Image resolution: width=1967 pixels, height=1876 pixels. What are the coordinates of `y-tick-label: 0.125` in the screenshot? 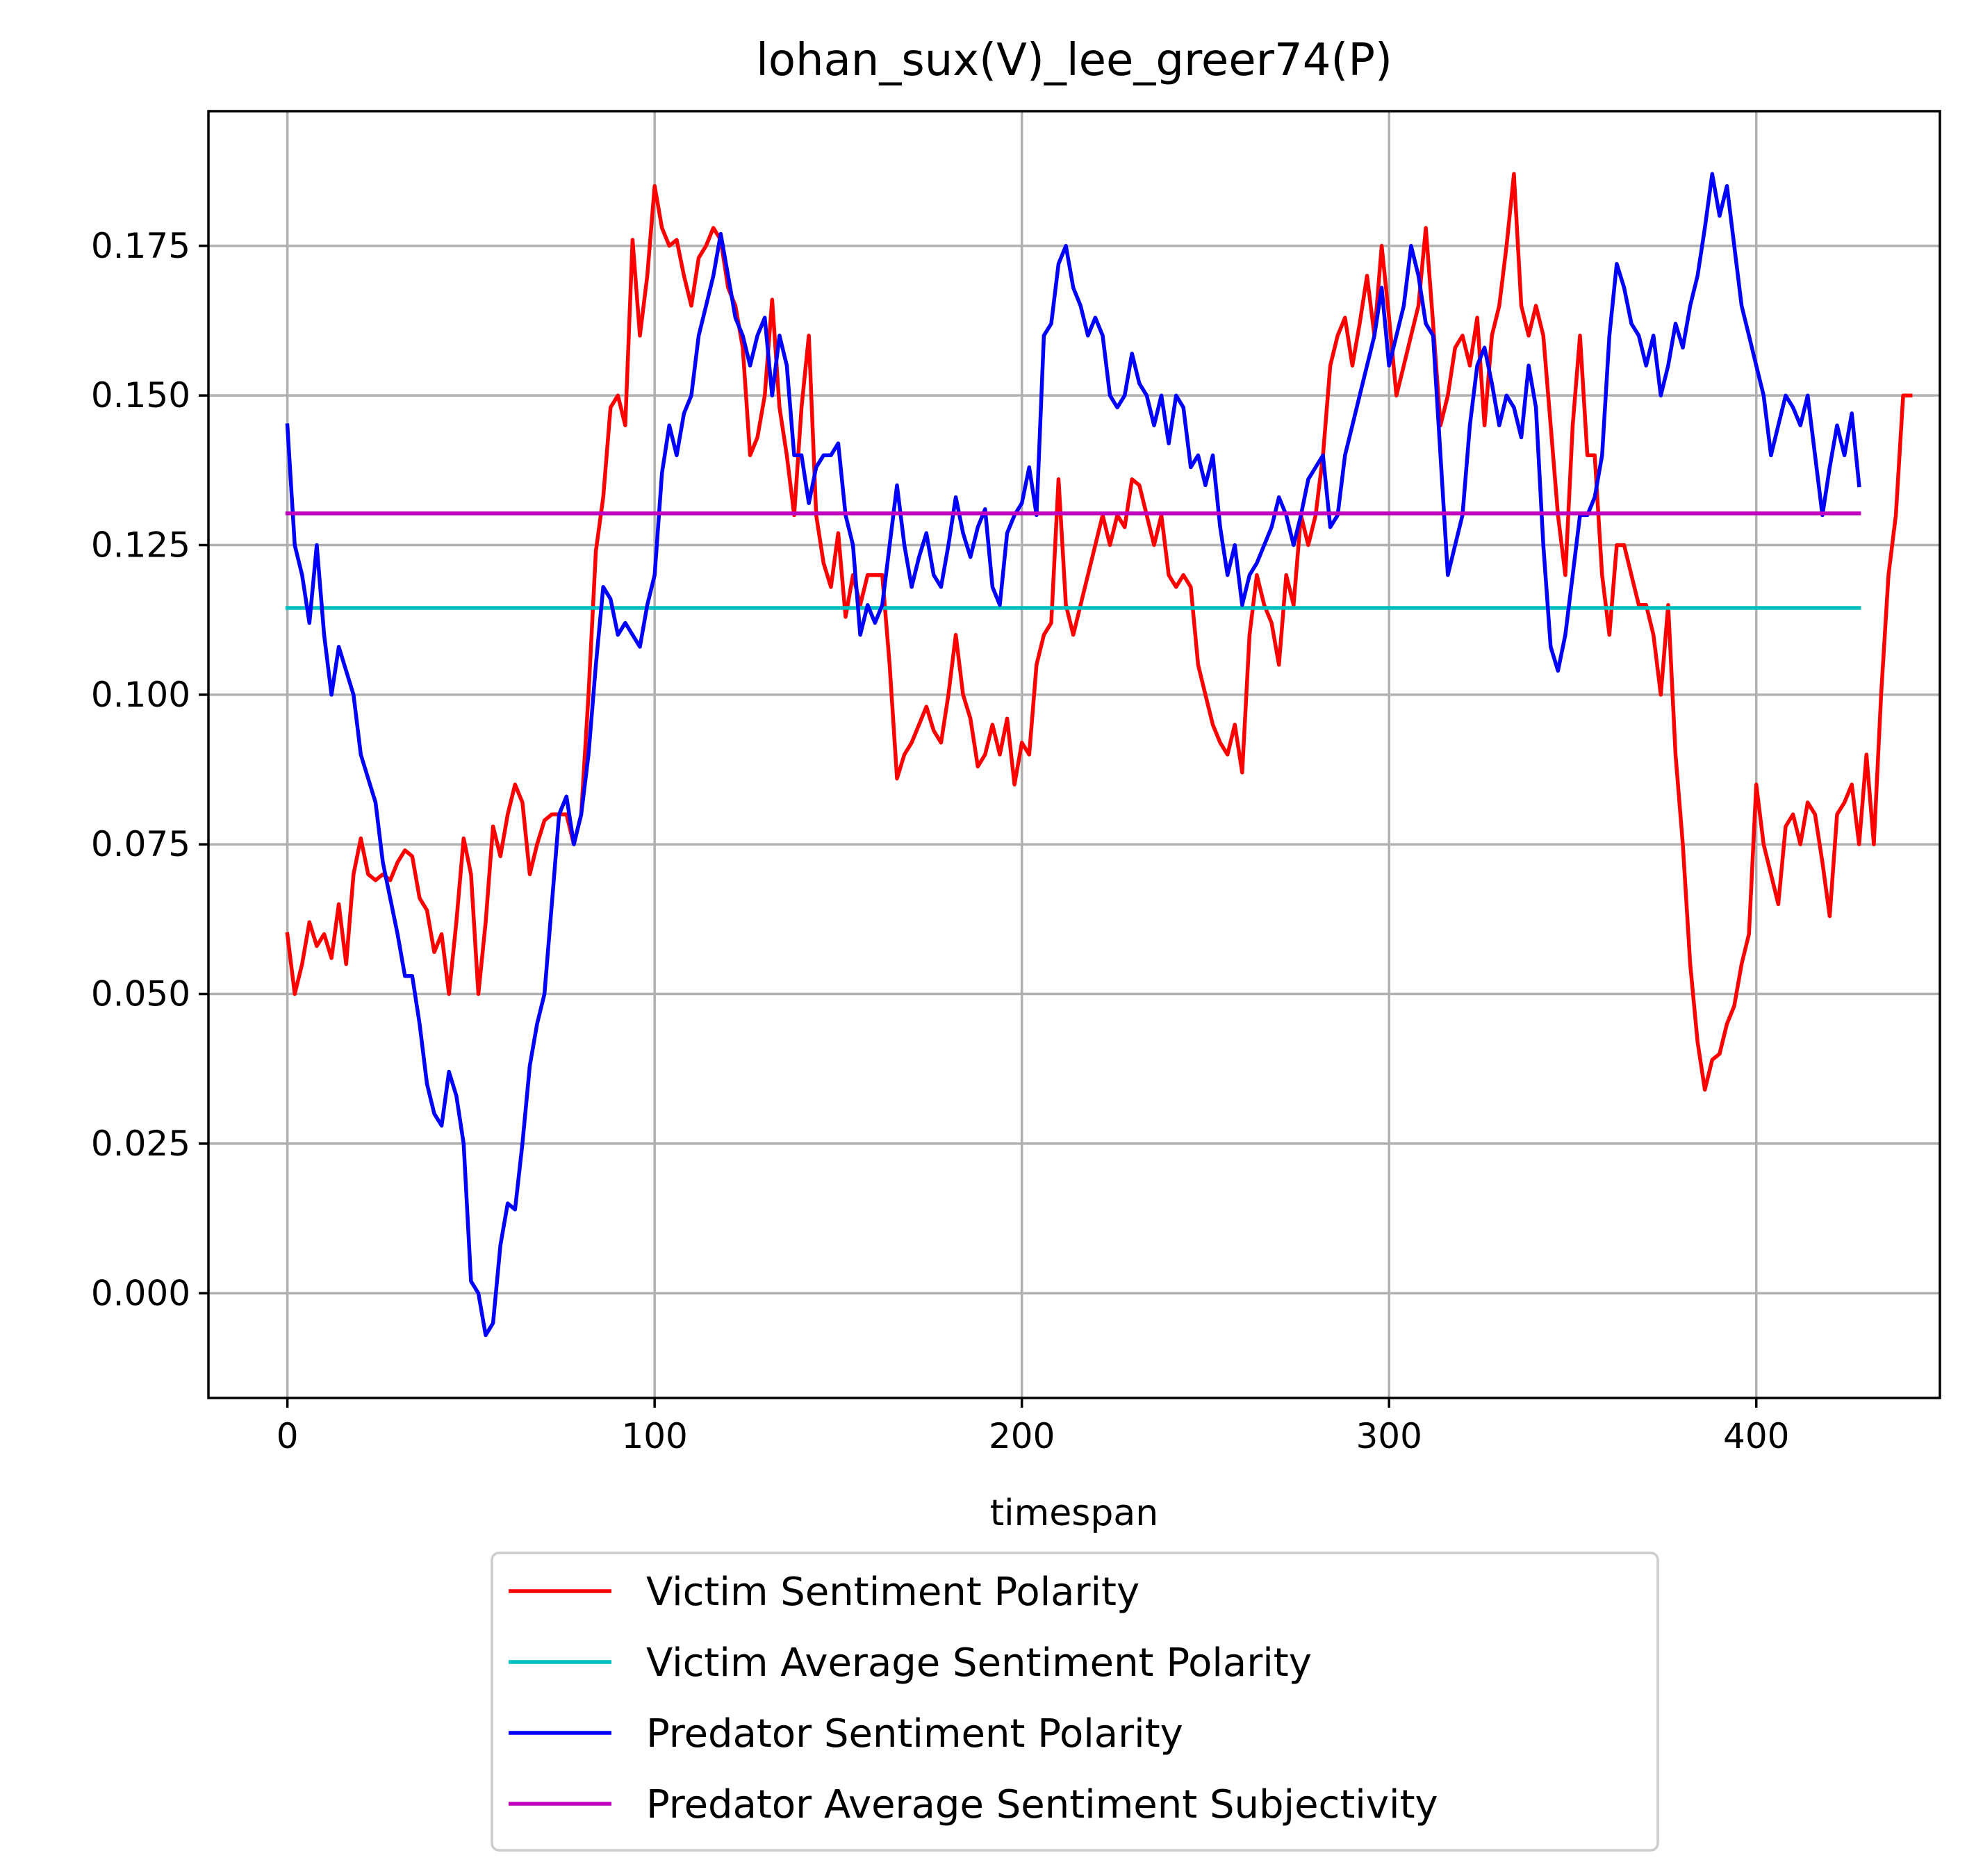 It's located at (141, 545).